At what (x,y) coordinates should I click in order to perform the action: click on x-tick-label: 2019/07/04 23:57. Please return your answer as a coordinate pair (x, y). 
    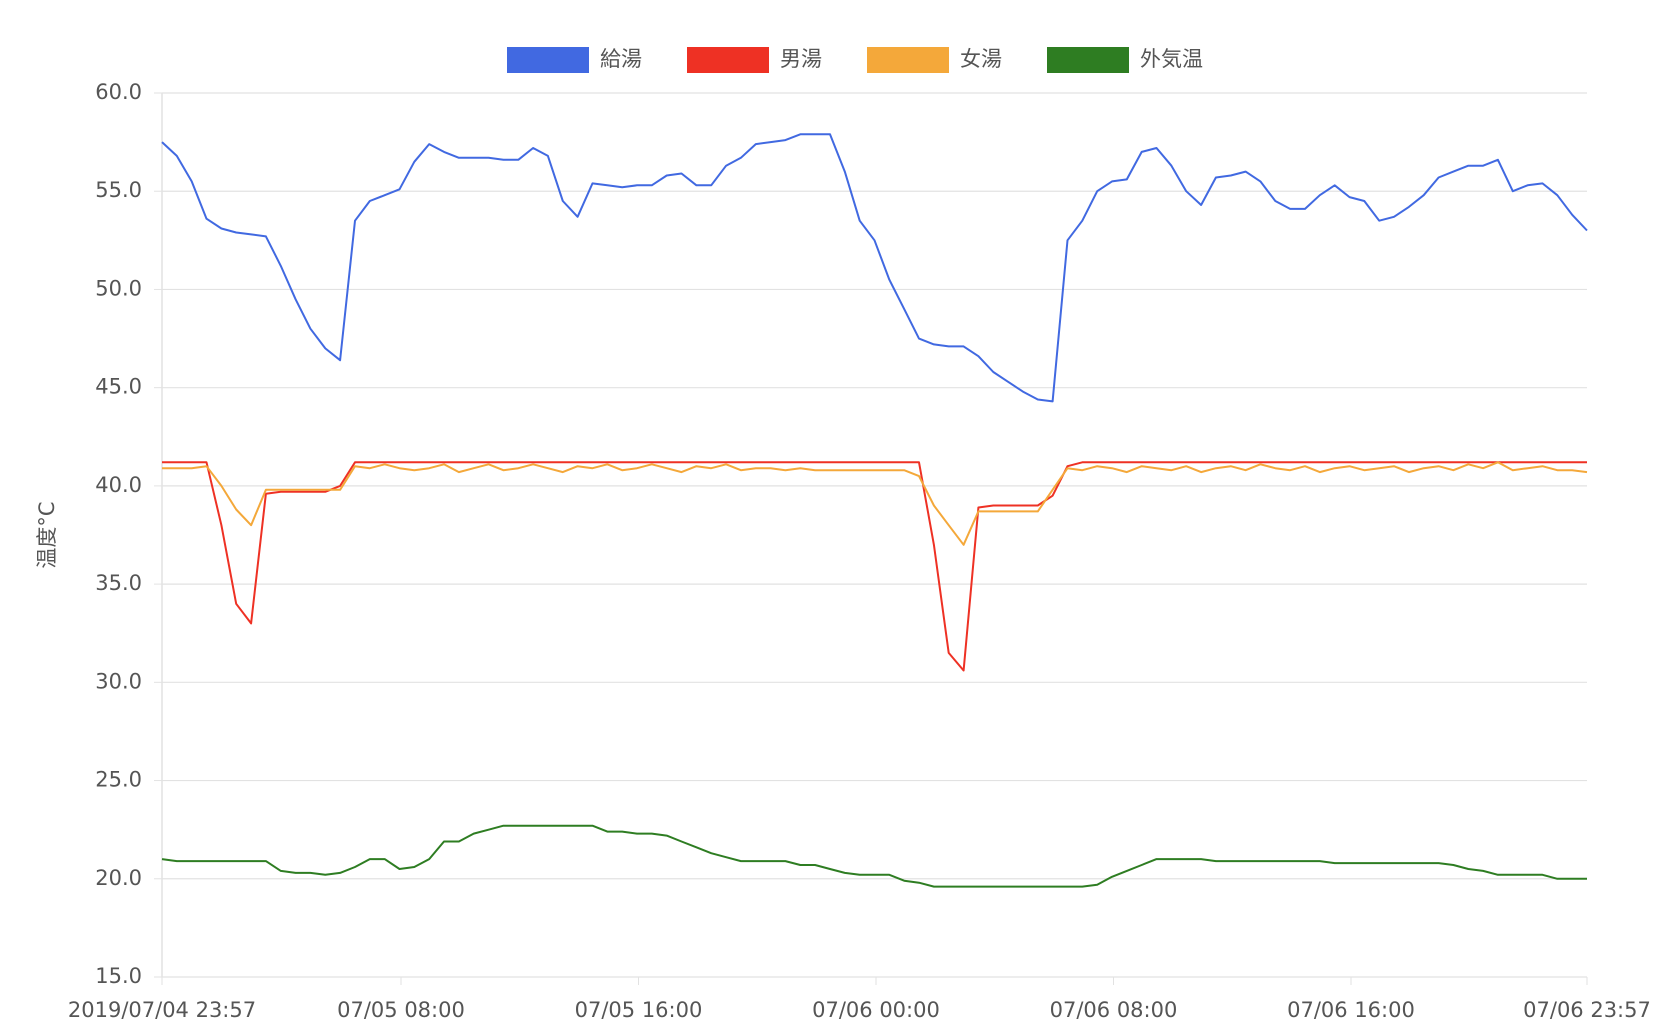
    Looking at the image, I should click on (162, 1010).